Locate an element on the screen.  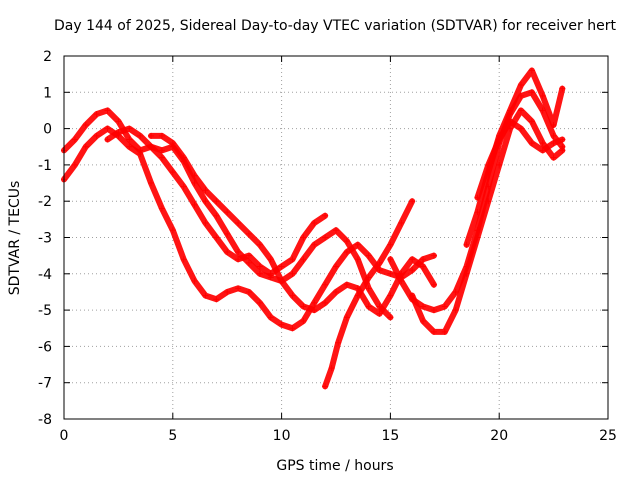
x-tick-label: 0 is located at coordinates (64, 436).